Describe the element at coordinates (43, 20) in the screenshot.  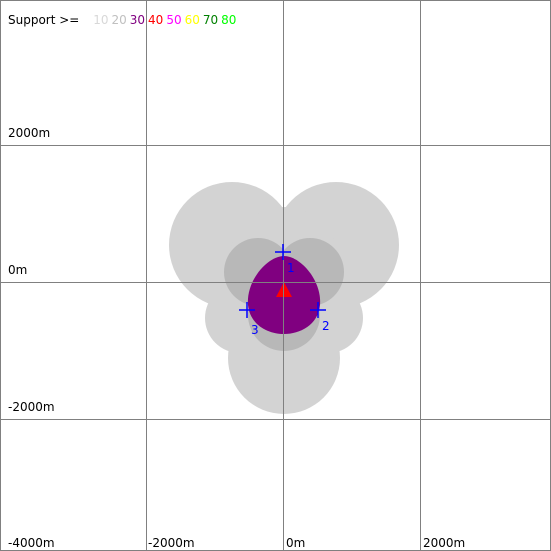
I see `legend-title: Support >=` at that location.